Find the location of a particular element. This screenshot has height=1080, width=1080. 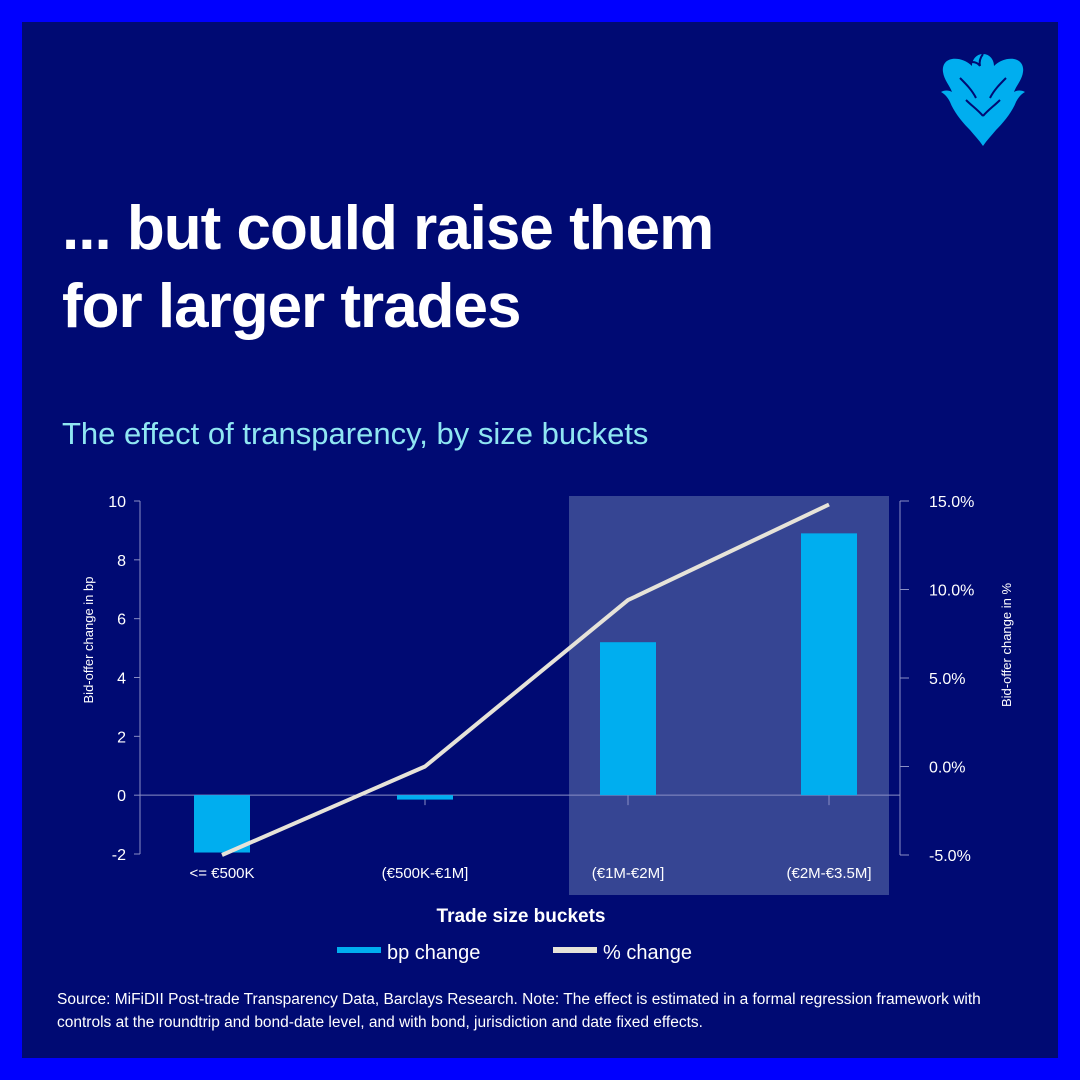

right-tick-label: -5.0% is located at coordinates (950, 856).